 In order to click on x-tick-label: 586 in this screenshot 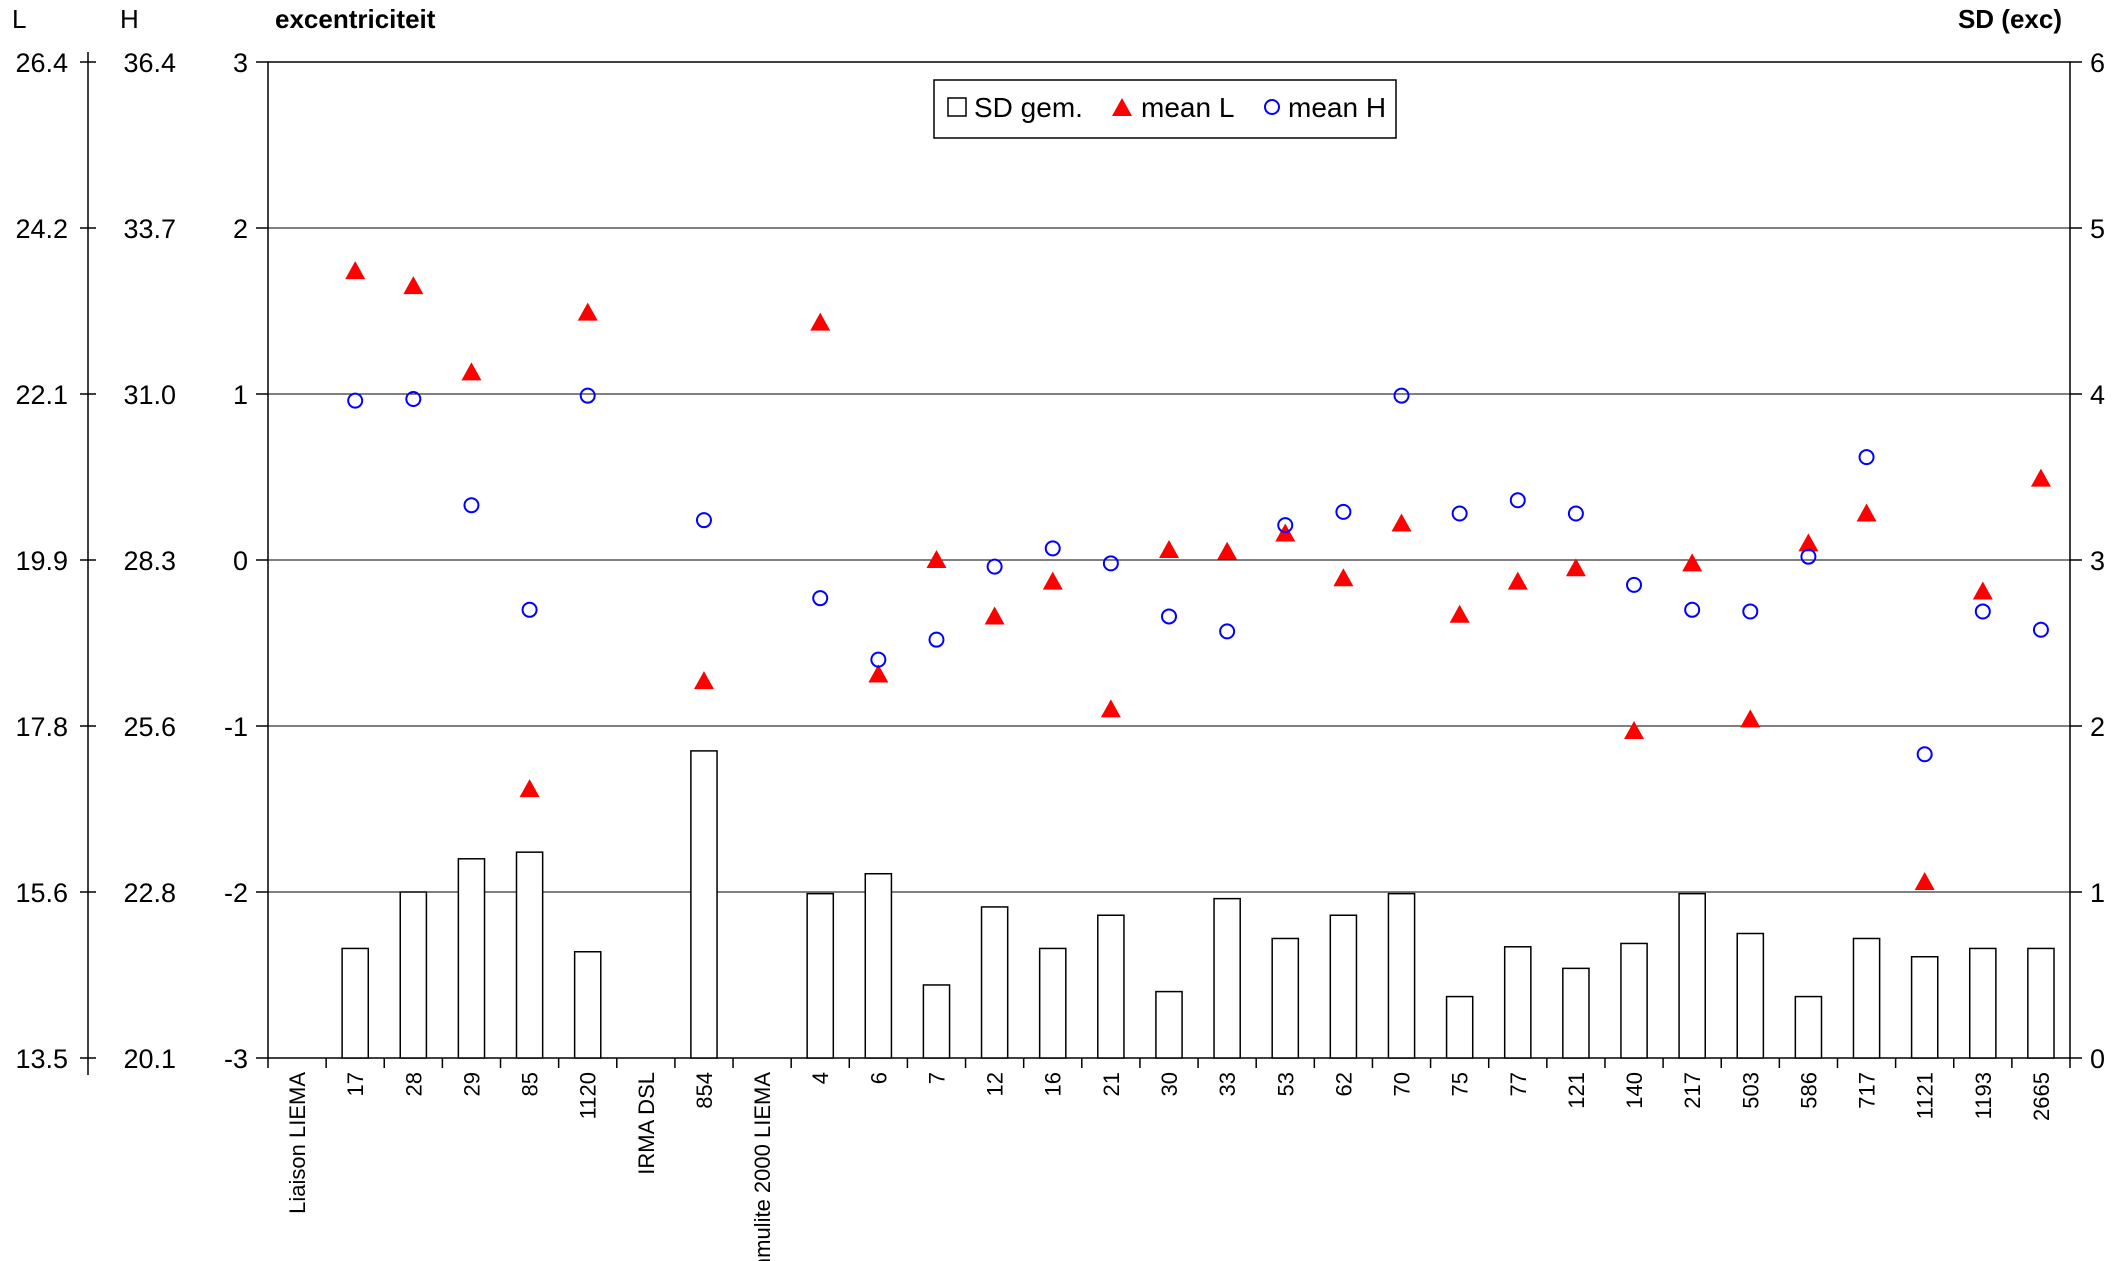, I will do `click(1808, 1090)`.